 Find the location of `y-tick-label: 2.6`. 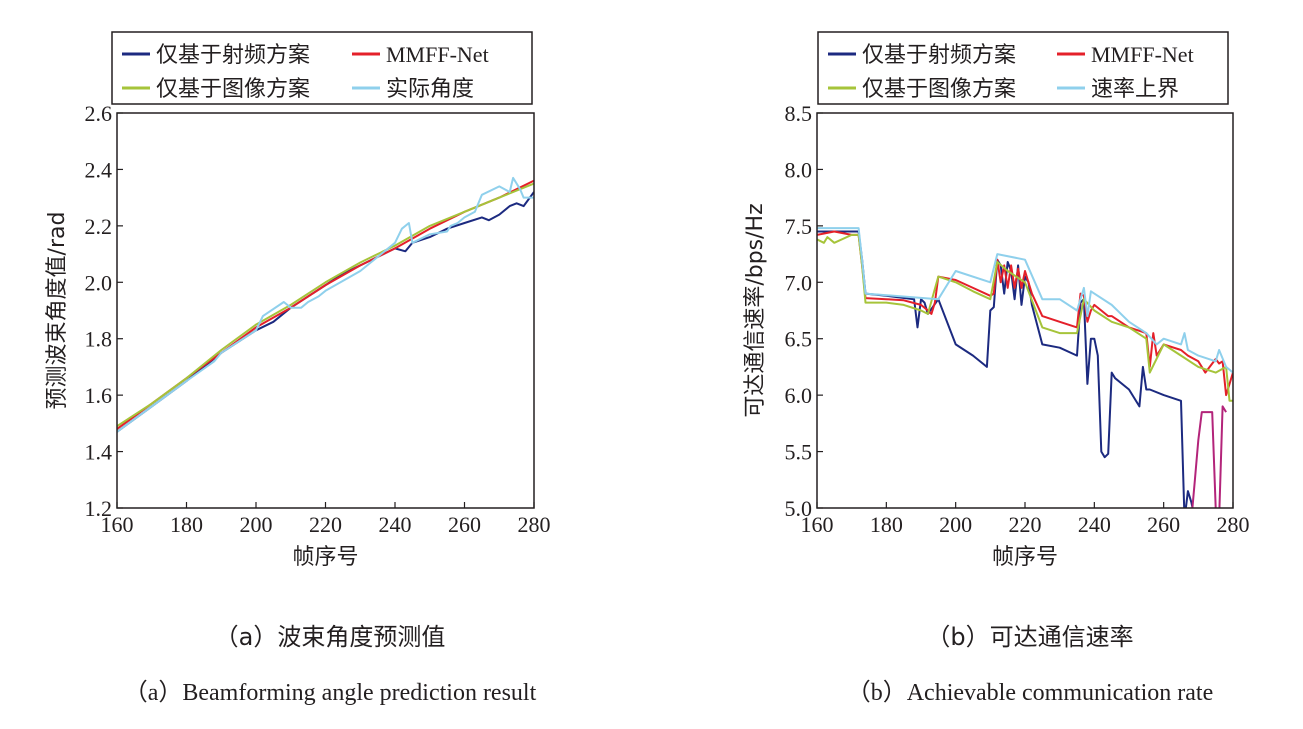

y-tick-label: 2.6 is located at coordinates (99, 113).